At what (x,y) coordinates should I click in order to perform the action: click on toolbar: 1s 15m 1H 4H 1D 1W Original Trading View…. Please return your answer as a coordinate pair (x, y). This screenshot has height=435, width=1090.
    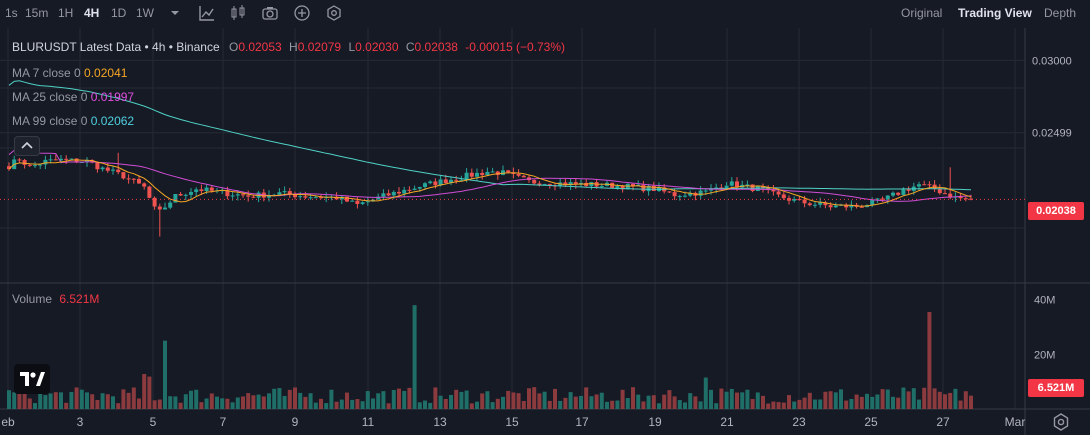
    Looking at the image, I should click on (545, 14).